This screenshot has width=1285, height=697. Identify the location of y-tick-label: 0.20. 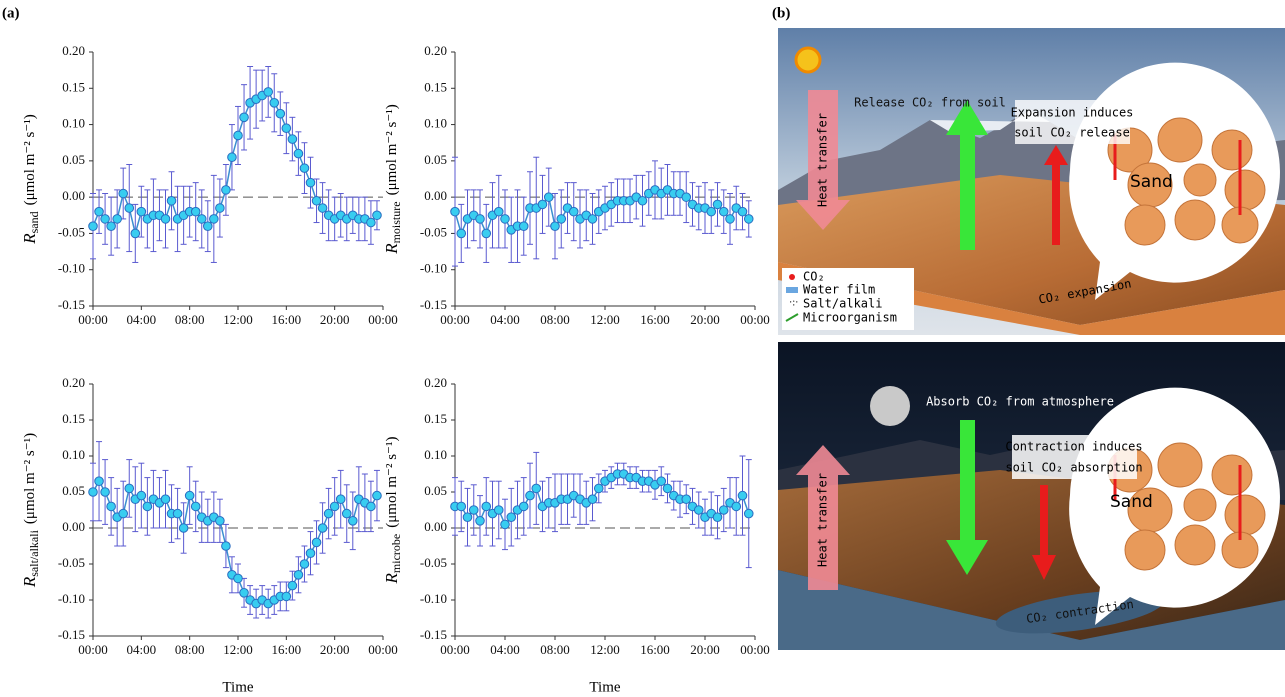
(73, 50).